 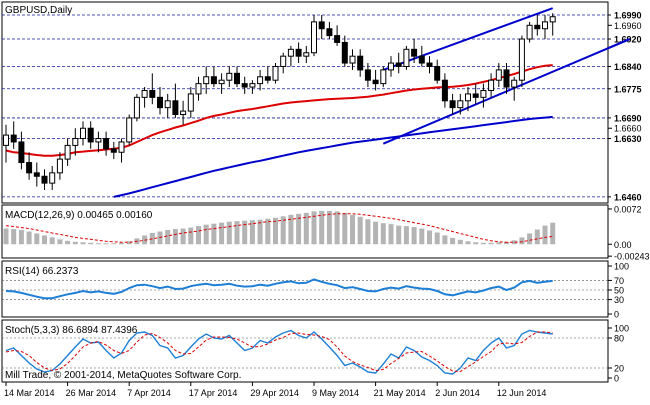 I want to click on stoch-title: Stoch(5,3,3) 86.6894 87.4396, so click(x=71, y=330).